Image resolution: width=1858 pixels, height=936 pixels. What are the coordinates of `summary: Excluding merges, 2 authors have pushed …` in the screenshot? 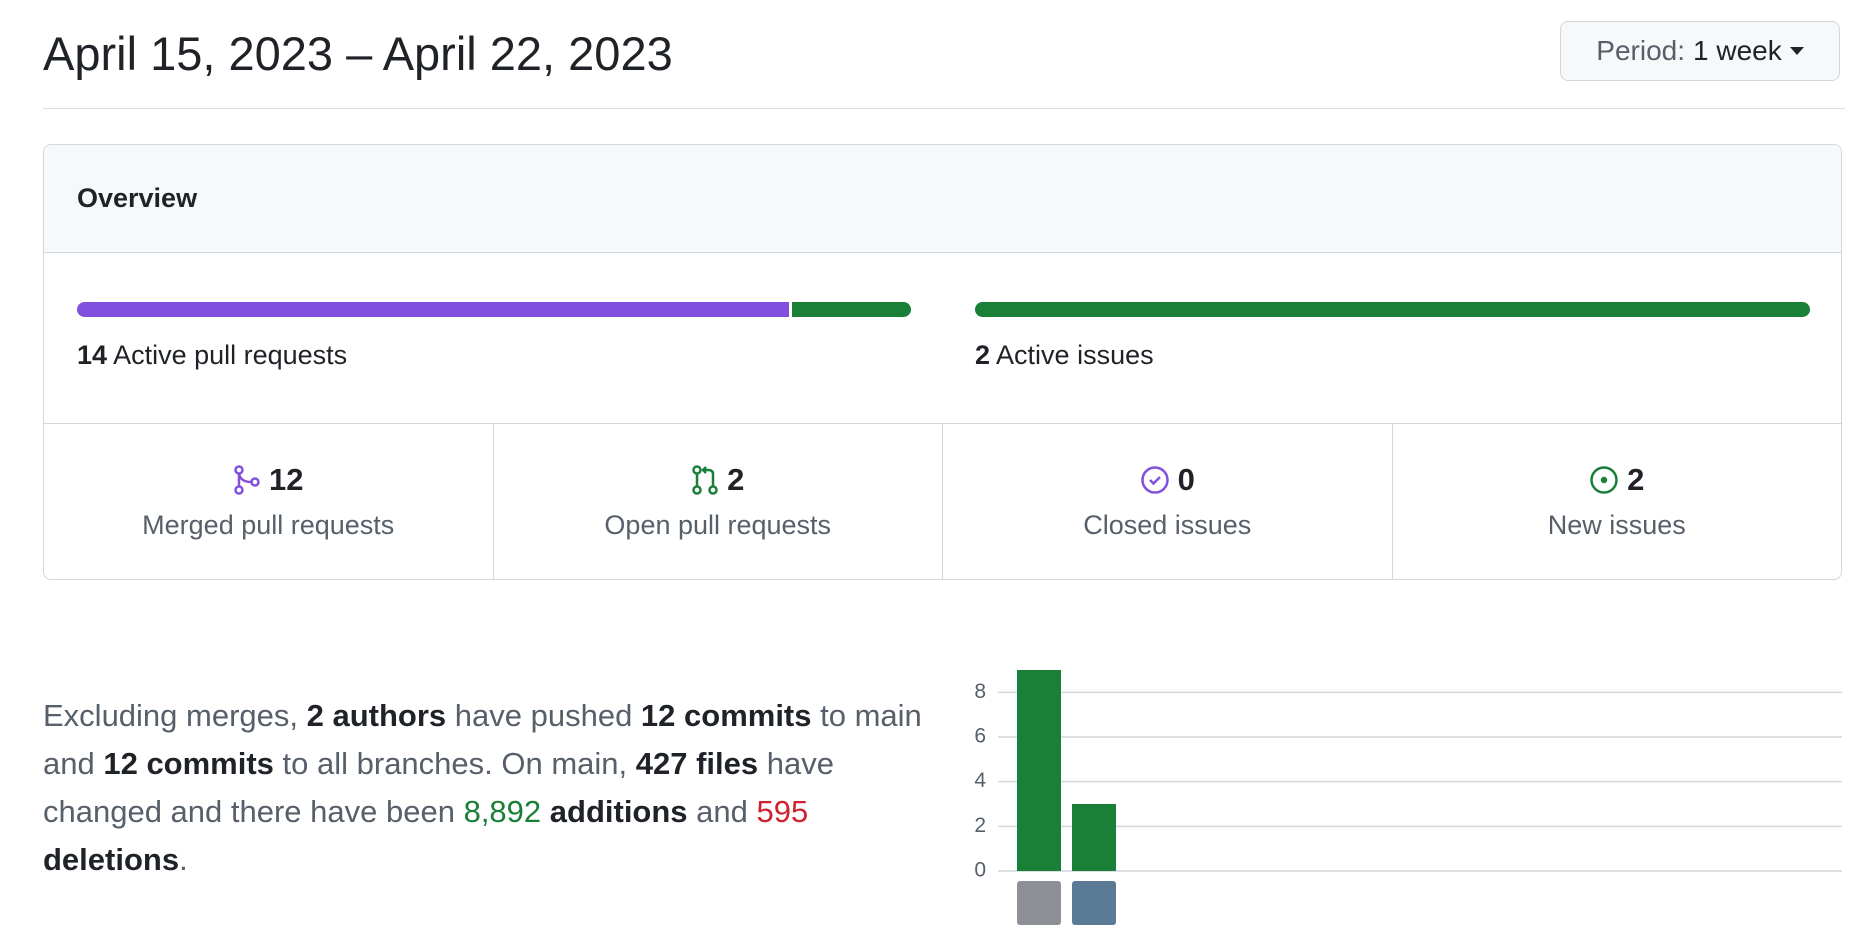 It's located at (500, 788).